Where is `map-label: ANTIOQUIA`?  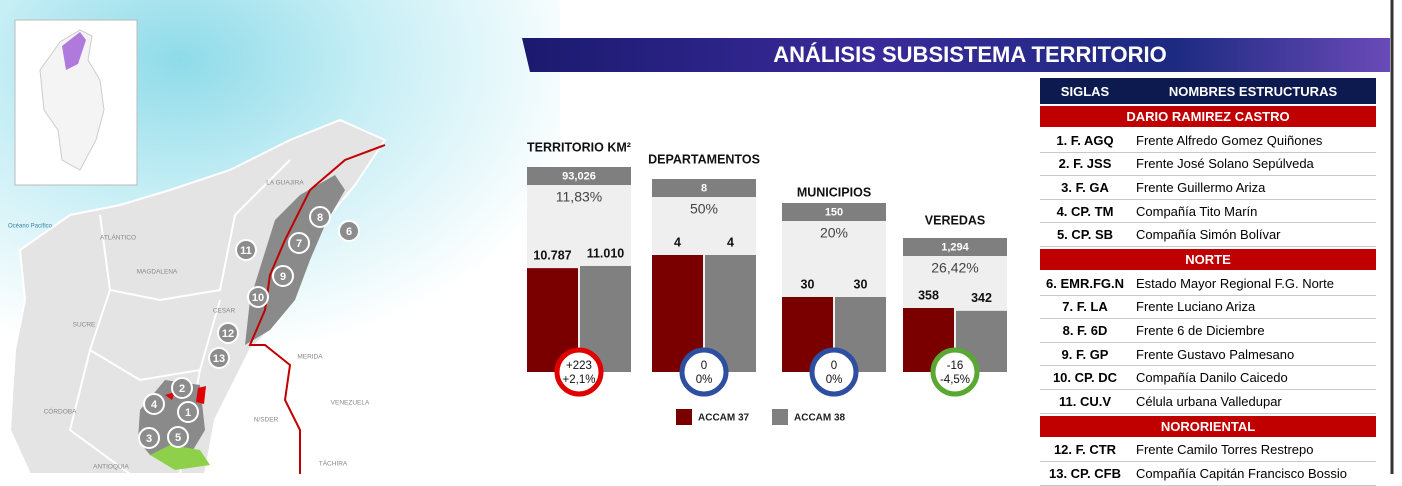 map-label: ANTIOQUIA is located at coordinates (111, 467).